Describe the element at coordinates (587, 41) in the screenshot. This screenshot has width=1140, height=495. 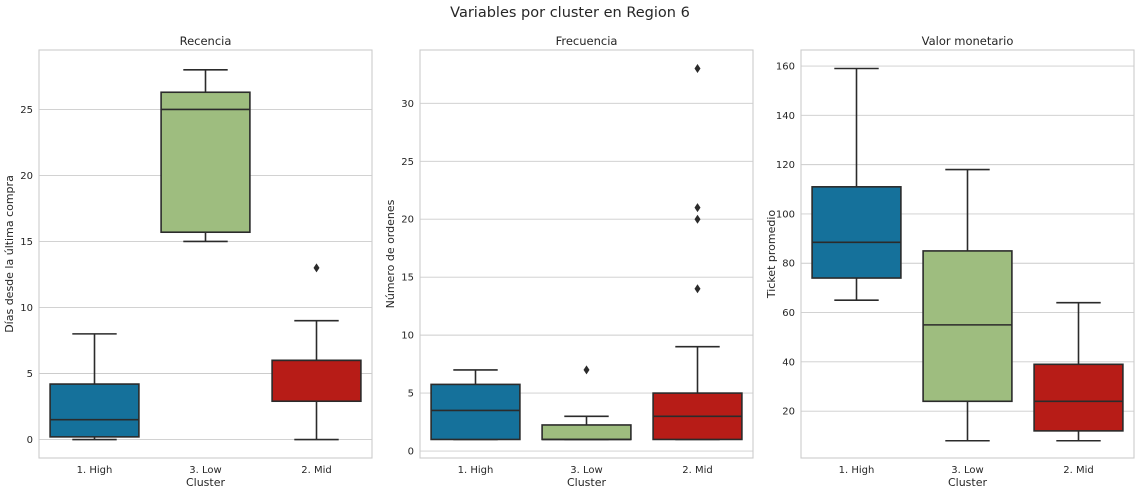
I see `panel-title: Frecuencia` at that location.